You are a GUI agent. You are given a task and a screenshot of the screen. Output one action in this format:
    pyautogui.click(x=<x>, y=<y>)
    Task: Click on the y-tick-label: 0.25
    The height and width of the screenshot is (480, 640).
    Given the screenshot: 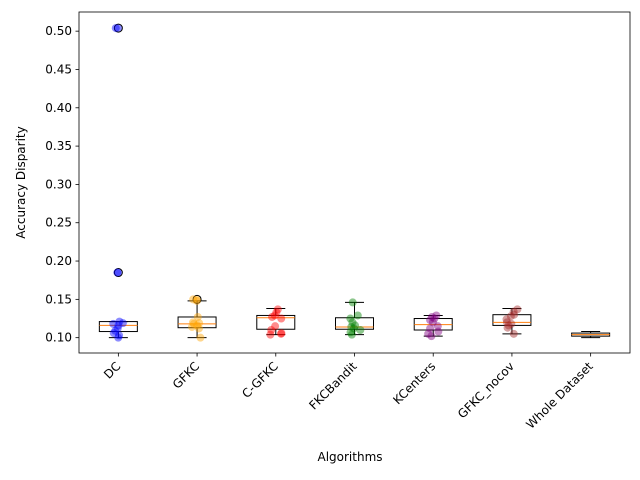 What is the action you would take?
    pyautogui.click(x=58, y=223)
    